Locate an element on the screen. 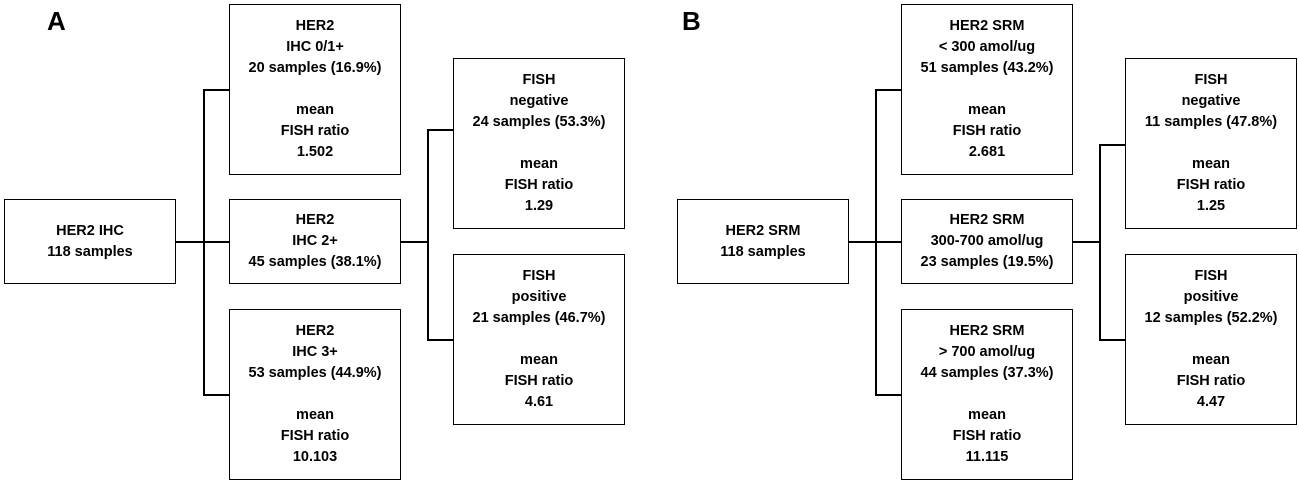  node-samples: 51 samples (43.2%) is located at coordinates (987, 68).